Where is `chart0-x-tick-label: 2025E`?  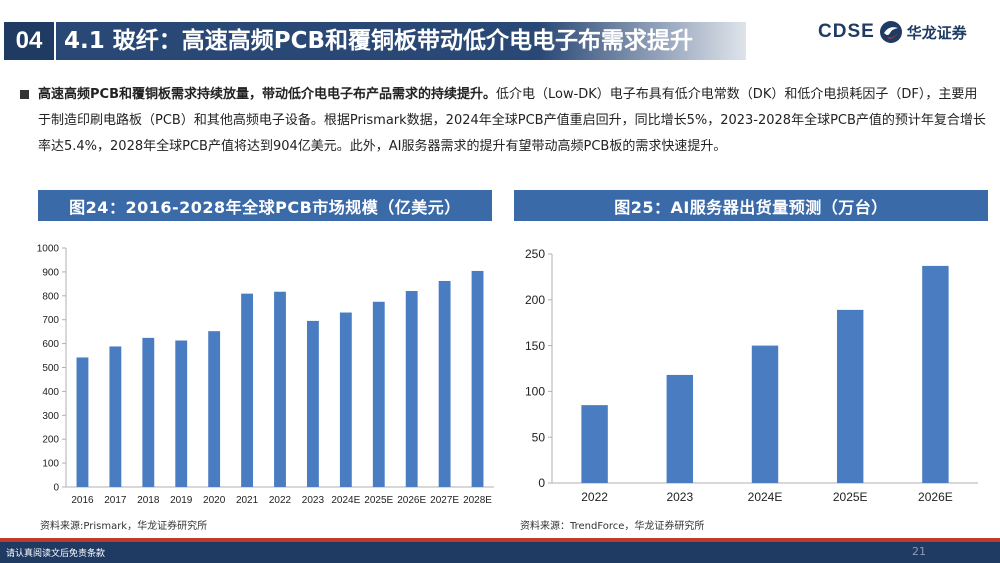
chart0-x-tick-label: 2025E is located at coordinates (378, 500).